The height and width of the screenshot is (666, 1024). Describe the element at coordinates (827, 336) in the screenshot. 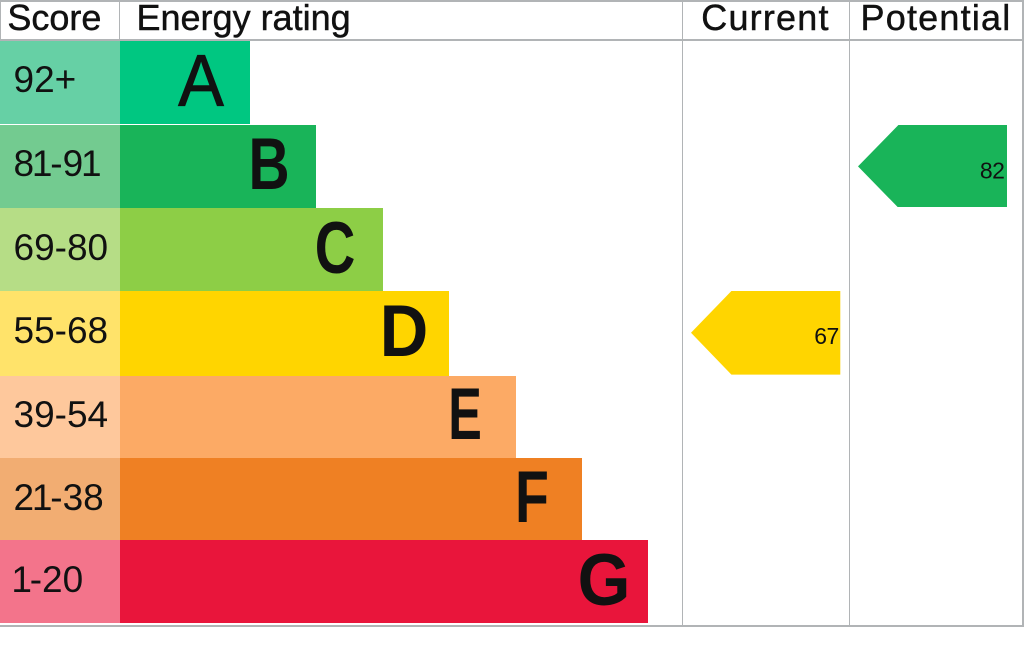

I see `svg-text: 67` at that location.